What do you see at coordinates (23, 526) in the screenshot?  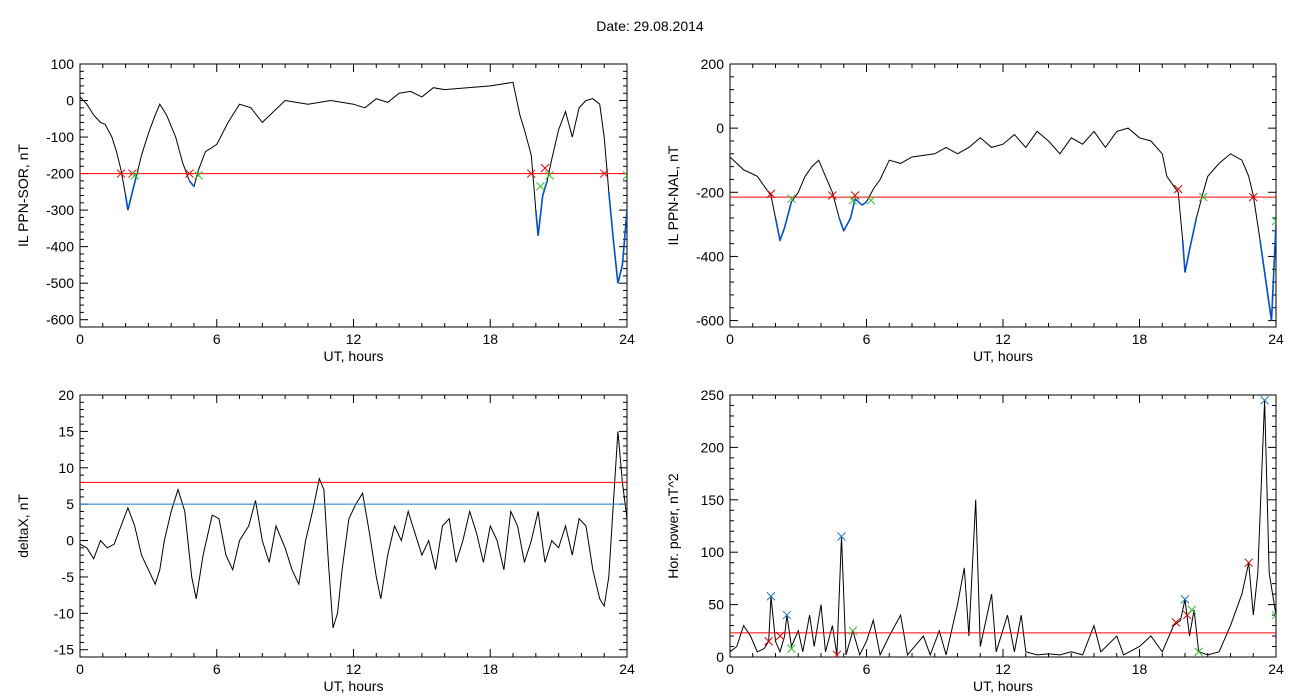 I see `y-axis-label: deltaX, nT` at bounding box center [23, 526].